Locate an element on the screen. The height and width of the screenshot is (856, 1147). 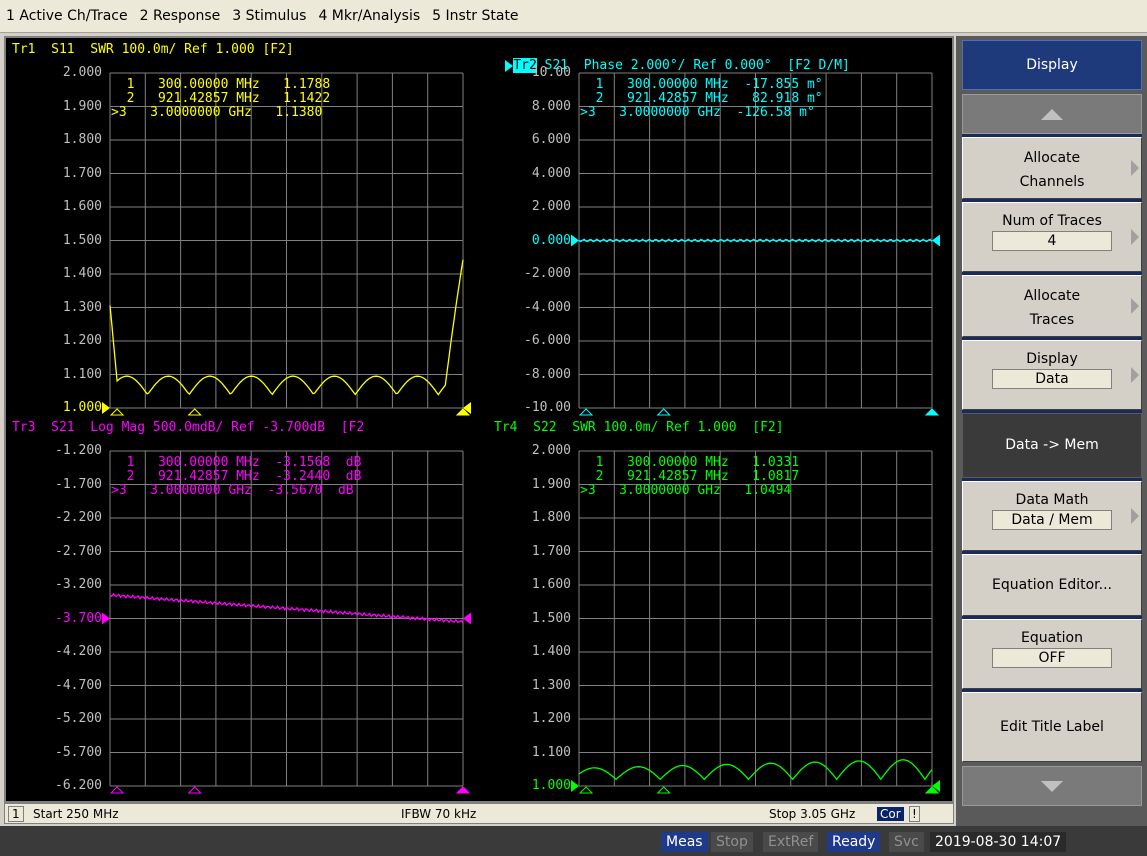
y-tick-label: 1.000 is located at coordinates (82, 407).